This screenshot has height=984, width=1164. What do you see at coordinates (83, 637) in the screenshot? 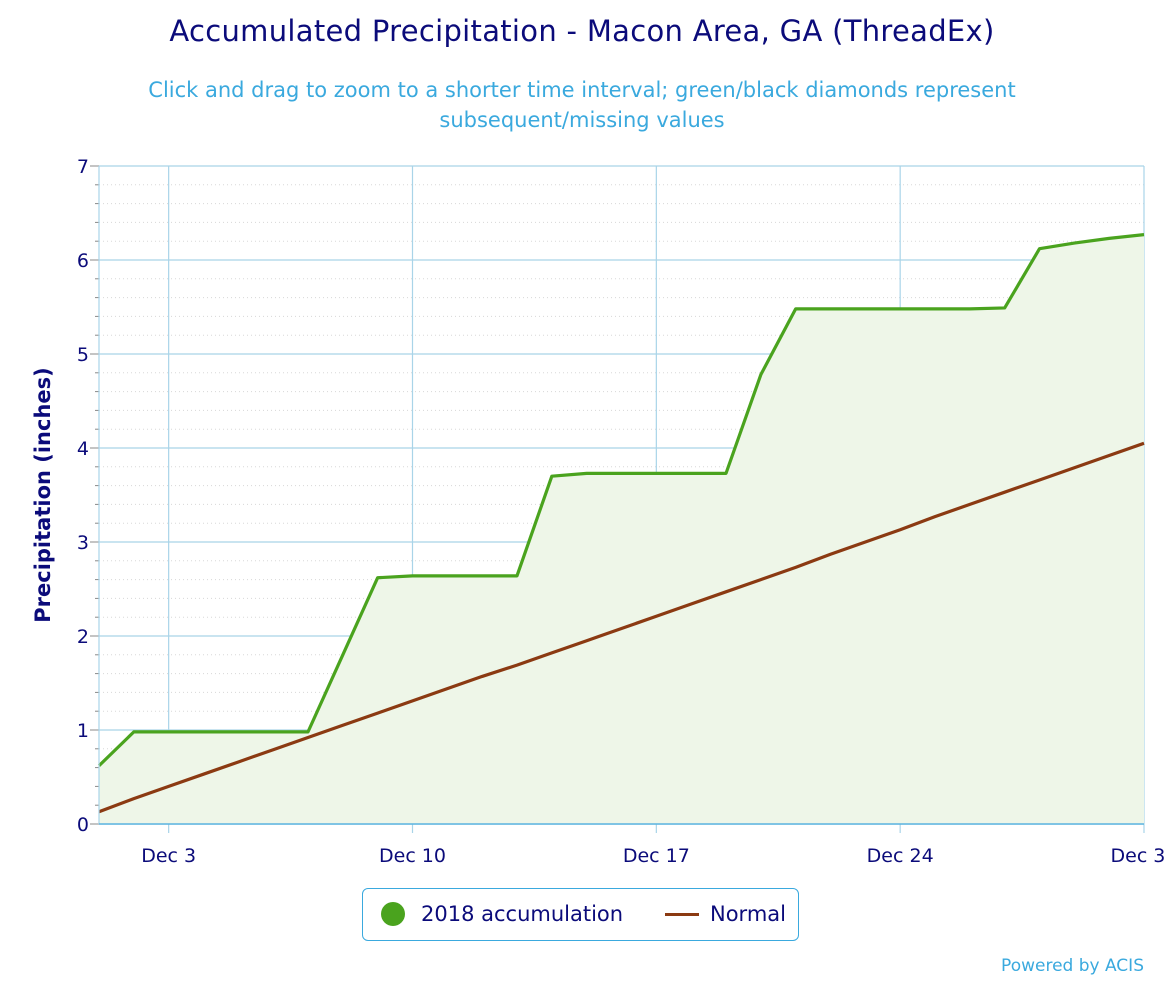
I see `y-tick-label: 2` at bounding box center [83, 637].